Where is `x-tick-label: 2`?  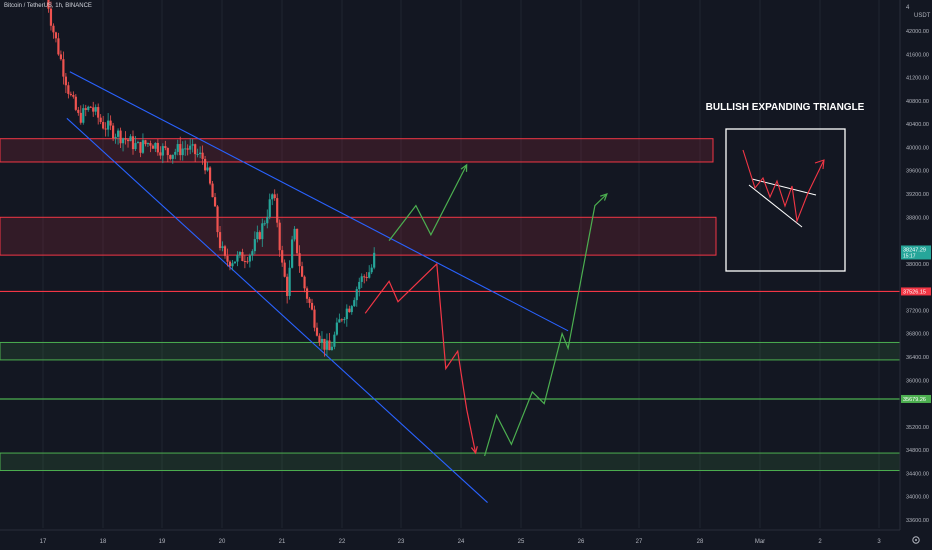 x-tick-label: 2 is located at coordinates (820, 542).